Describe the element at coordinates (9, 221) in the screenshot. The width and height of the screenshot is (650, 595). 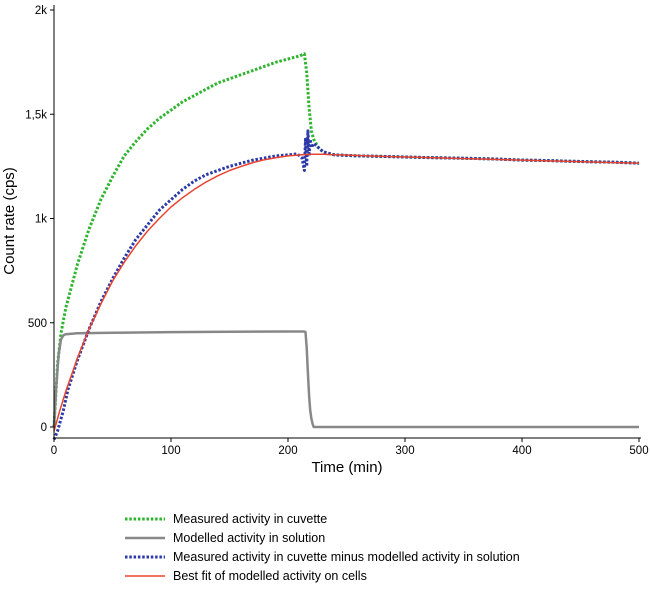
I see `y-axis-title: Count rate (cps)` at that location.